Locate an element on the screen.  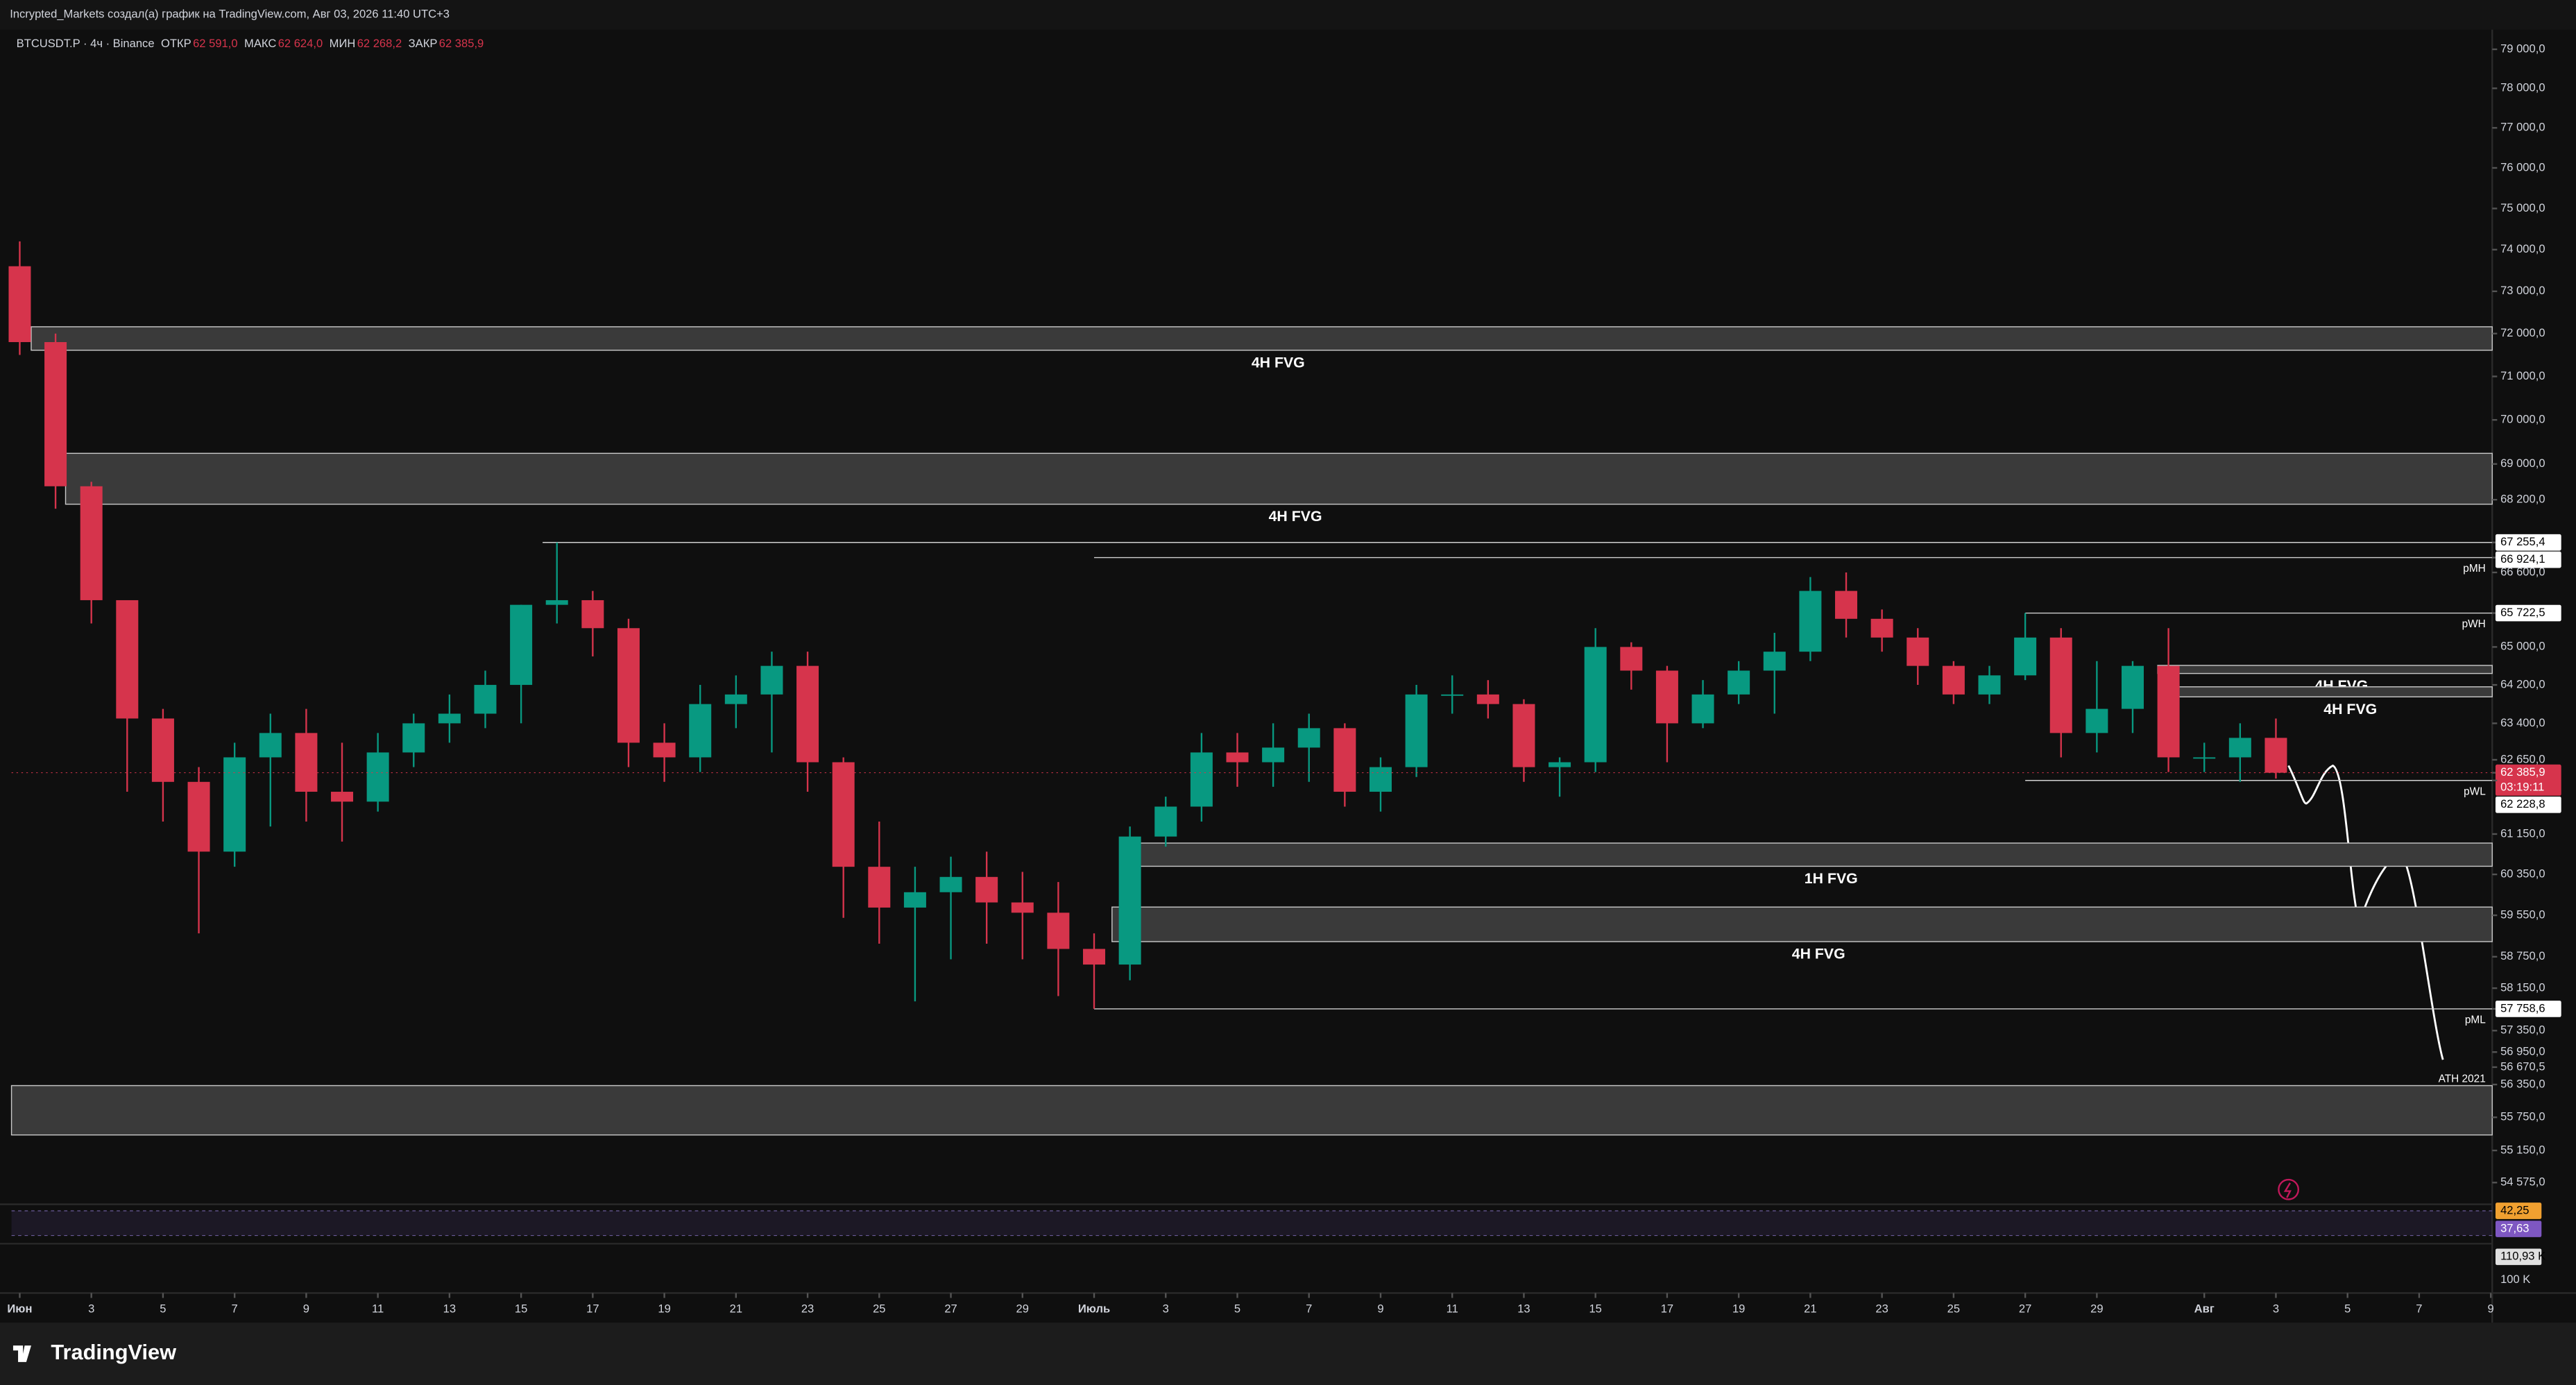
price-label: 62 385,9 is located at coordinates (2522, 772).